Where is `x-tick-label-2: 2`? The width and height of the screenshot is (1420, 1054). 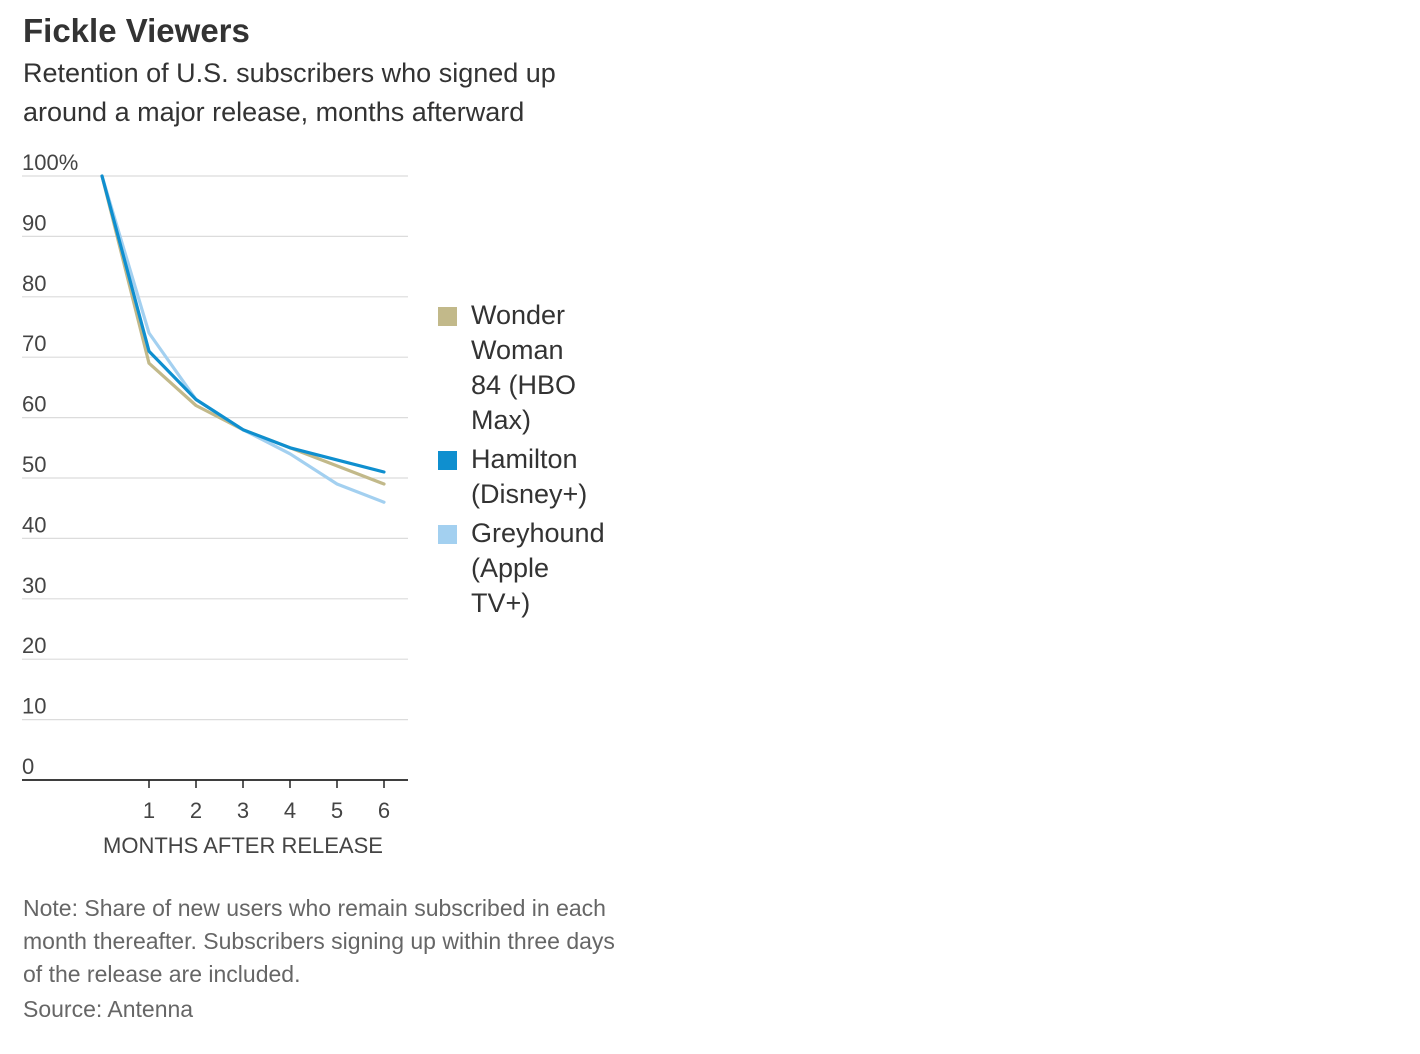
x-tick-label-2: 2 is located at coordinates (196, 810).